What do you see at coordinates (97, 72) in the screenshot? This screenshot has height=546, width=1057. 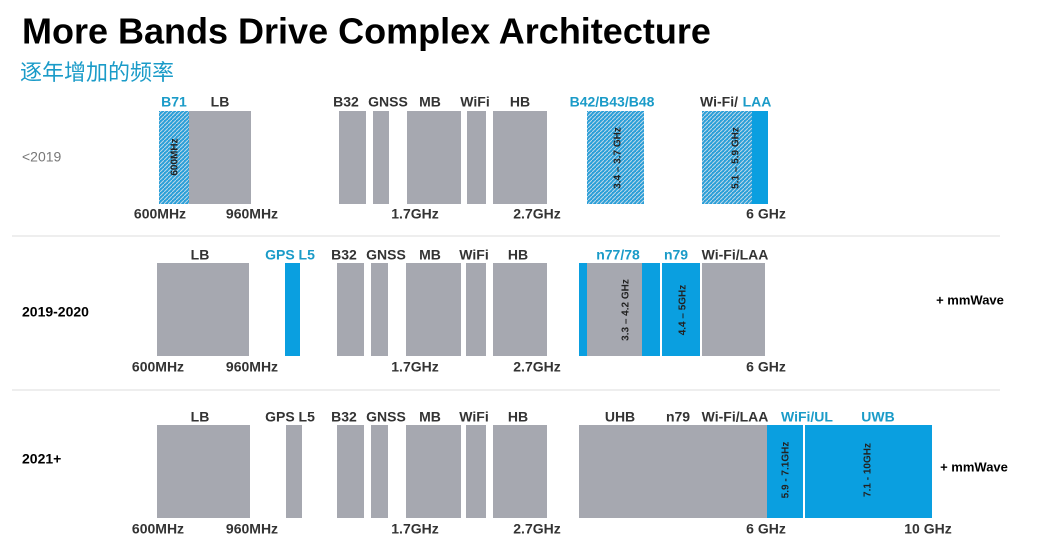 I see `subtitle: 逐年增加的频率` at bounding box center [97, 72].